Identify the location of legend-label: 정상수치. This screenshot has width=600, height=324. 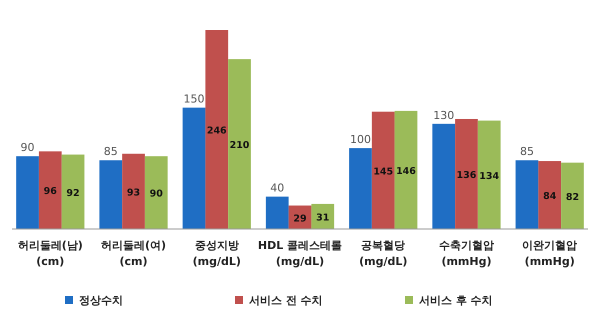
(101, 300).